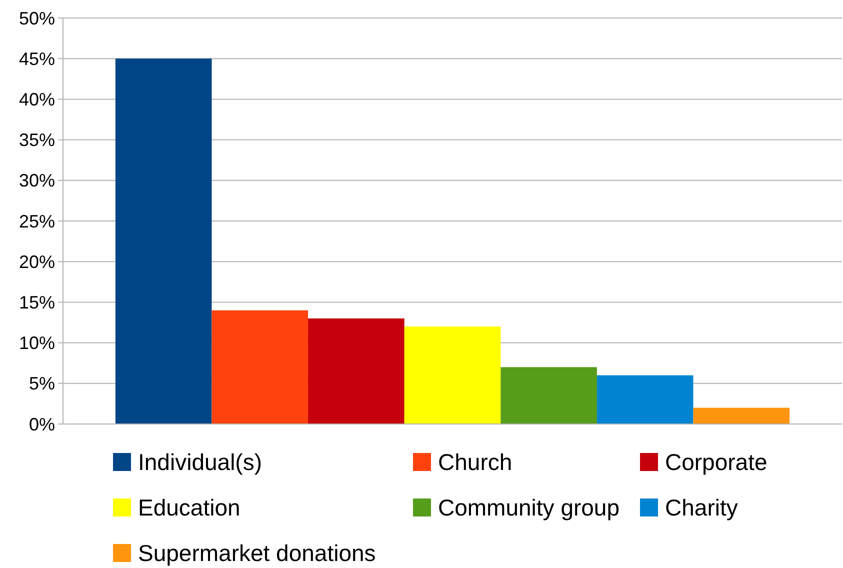 This screenshot has height=568, width=843. What do you see at coordinates (701, 507) in the screenshot?
I see `legend-label: Charity` at bounding box center [701, 507].